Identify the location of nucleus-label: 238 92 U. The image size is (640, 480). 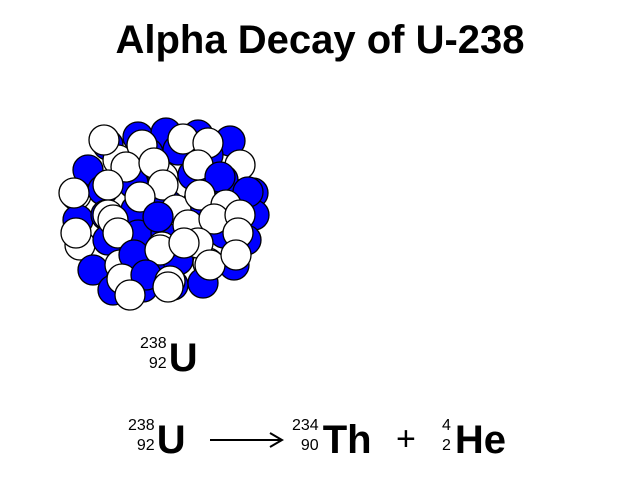
(169, 357).